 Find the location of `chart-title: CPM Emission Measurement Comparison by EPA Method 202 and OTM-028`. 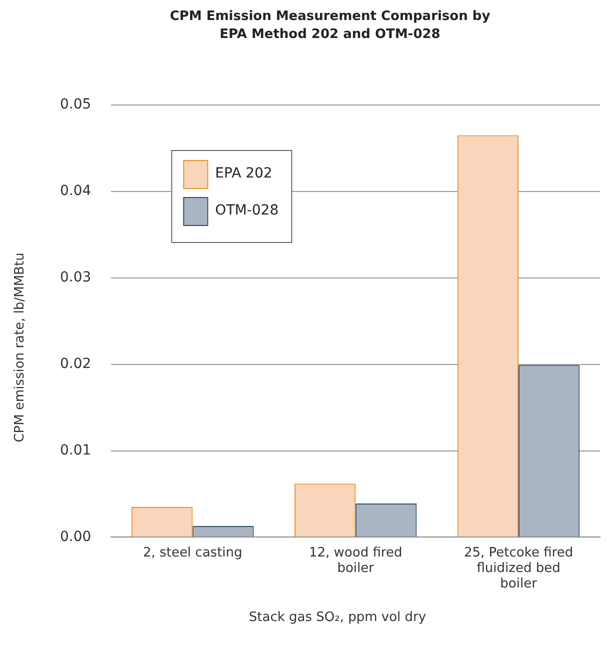

chart-title: CPM Emission Measurement Comparison by EPA Method 202 and OTM-028 is located at coordinates (330, 26).